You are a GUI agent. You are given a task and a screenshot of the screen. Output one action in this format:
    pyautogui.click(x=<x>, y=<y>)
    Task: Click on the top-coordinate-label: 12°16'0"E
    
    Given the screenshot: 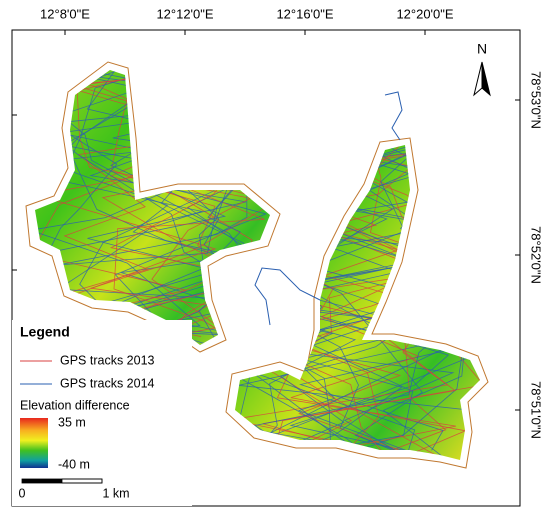 What is the action you would take?
    pyautogui.click(x=304, y=13)
    